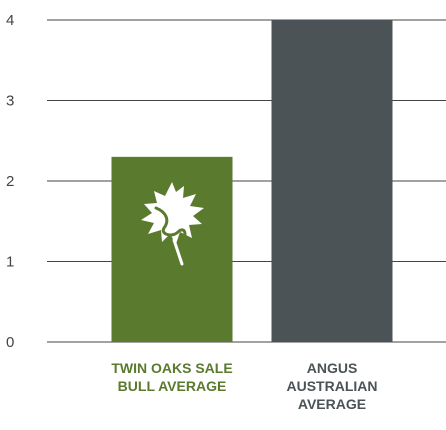 The image size is (446, 430). I want to click on oak-leaf-icon, so click(172, 224).